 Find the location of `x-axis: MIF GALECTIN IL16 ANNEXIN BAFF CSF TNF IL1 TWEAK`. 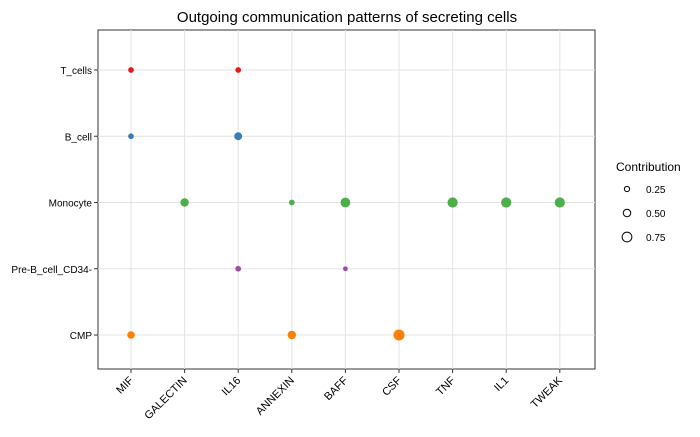

x-axis: MIF GALECTIN IL16 ANNEXIN BAFF CSF TNF IL1 TWEAK is located at coordinates (339, 395).